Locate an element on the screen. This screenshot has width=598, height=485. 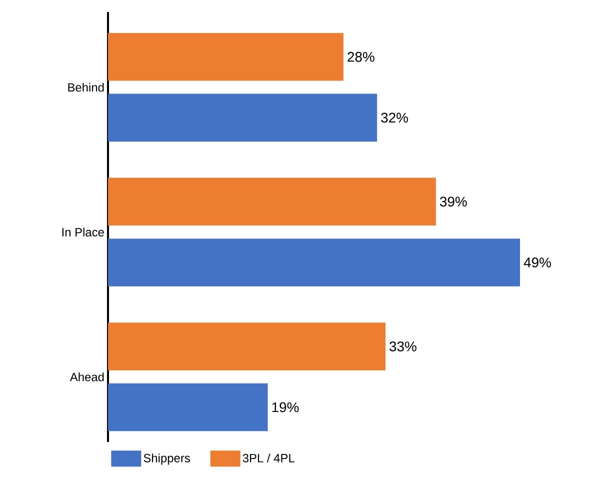
data-label: 49% is located at coordinates (537, 263).